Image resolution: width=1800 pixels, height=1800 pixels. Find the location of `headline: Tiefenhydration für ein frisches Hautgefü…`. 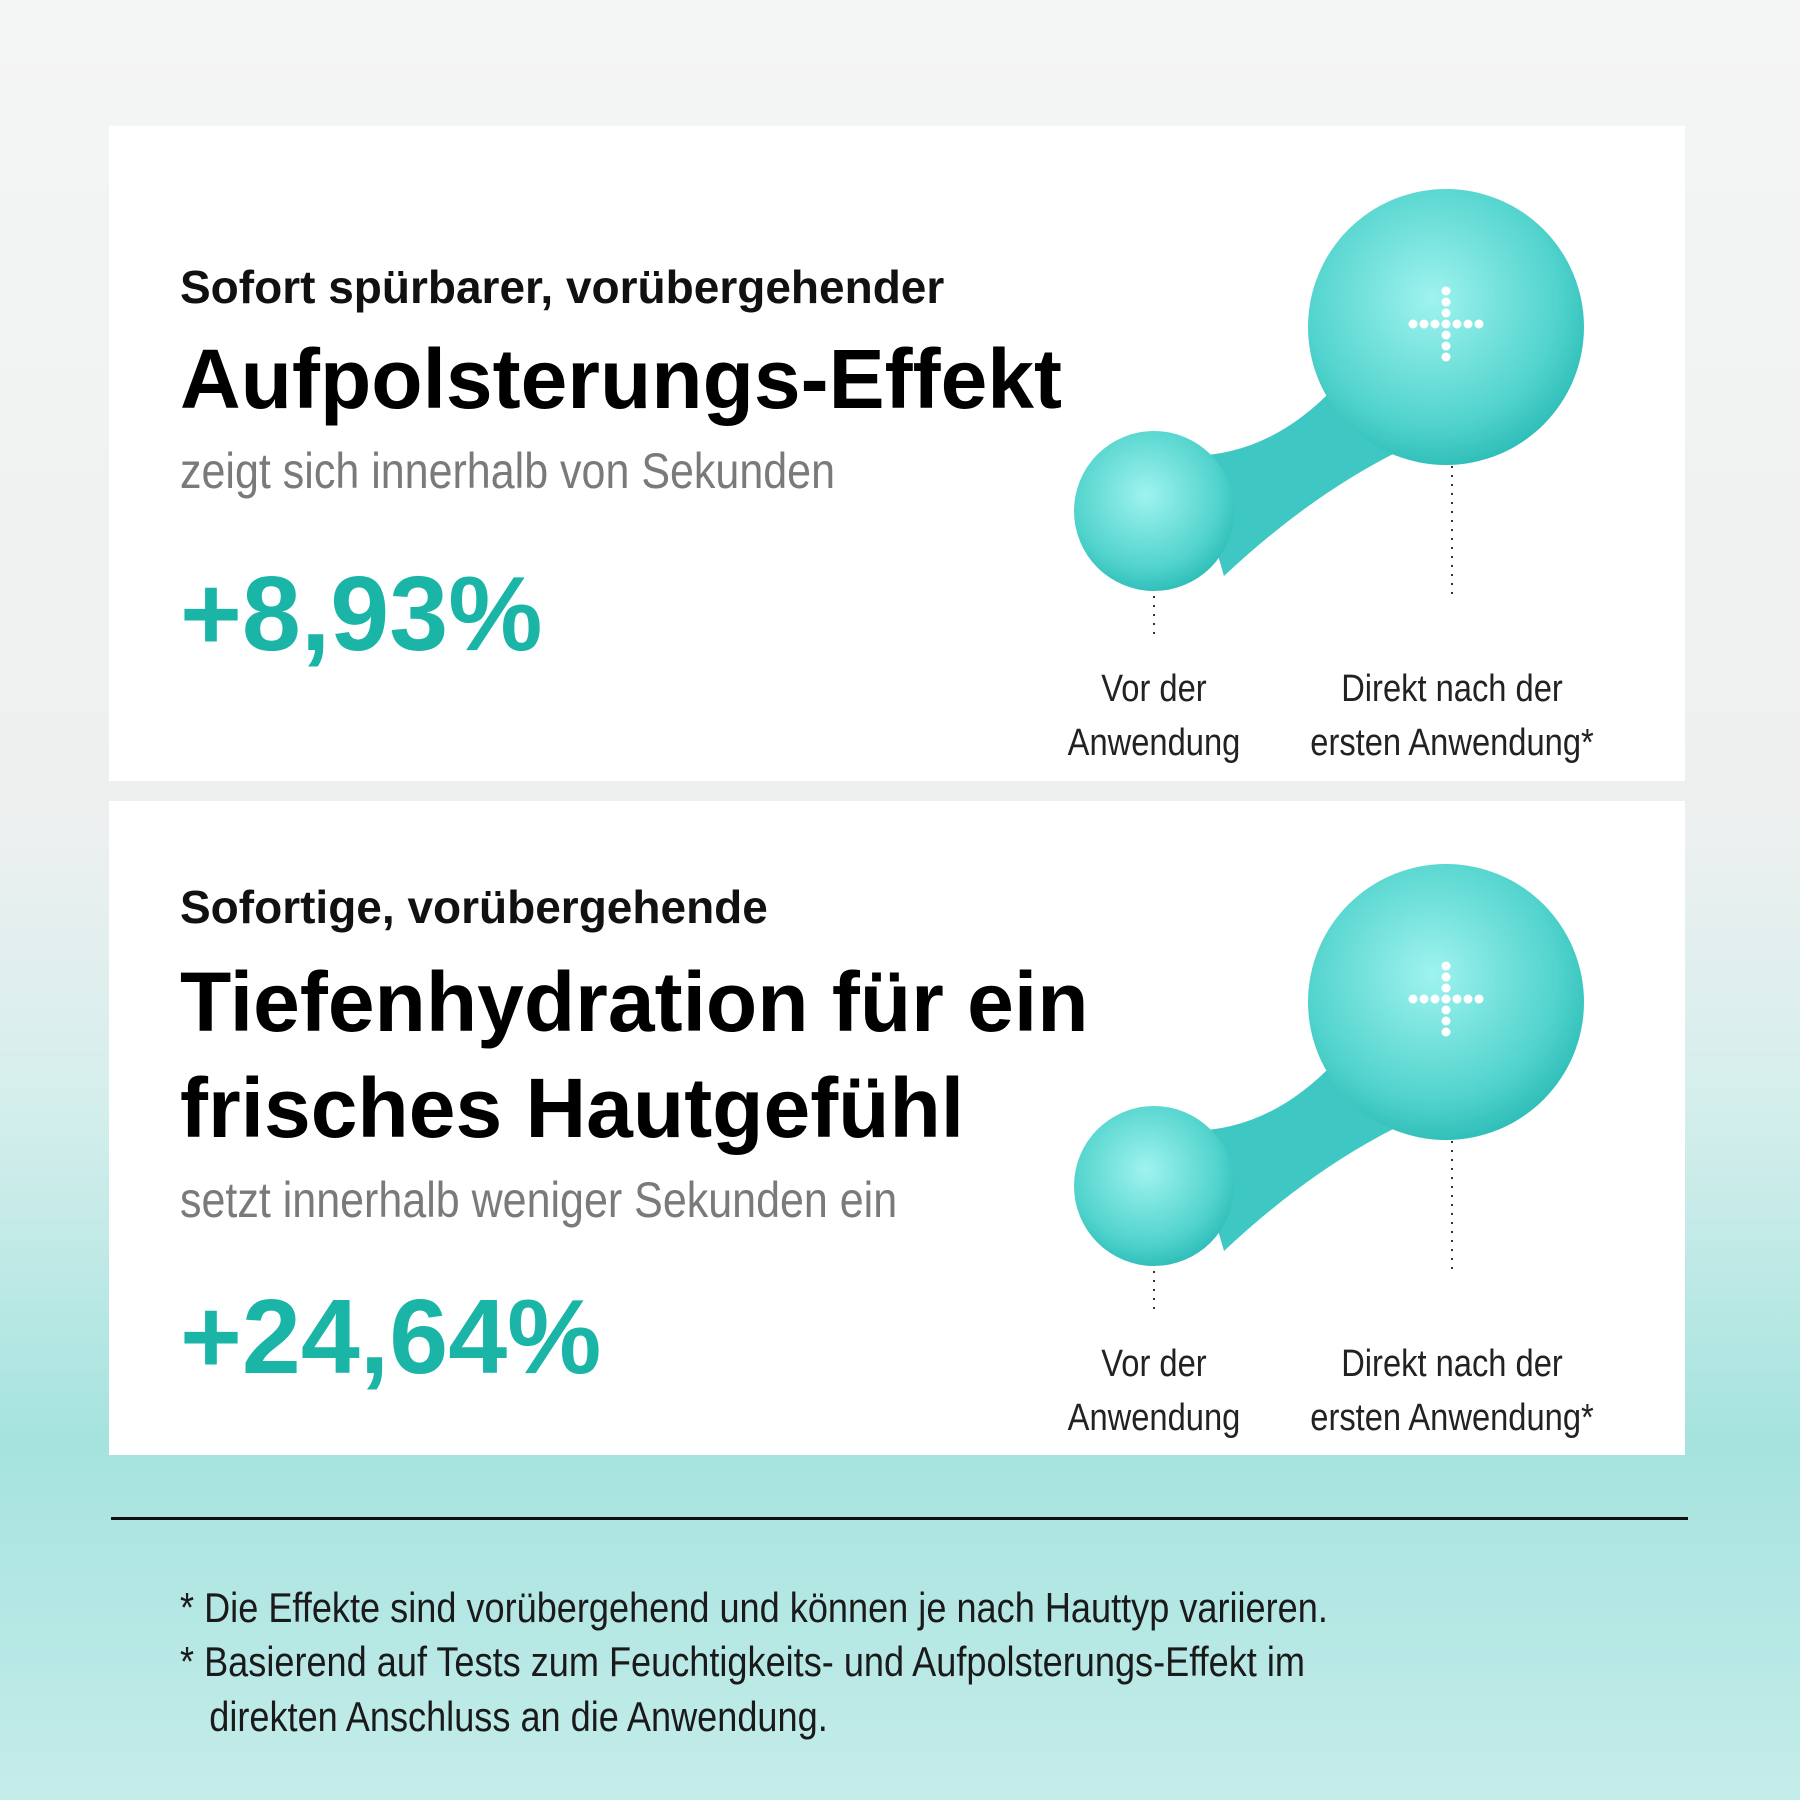

headline: Tiefenhydration für ein frisches Hautgefü… is located at coordinates (634, 1055).